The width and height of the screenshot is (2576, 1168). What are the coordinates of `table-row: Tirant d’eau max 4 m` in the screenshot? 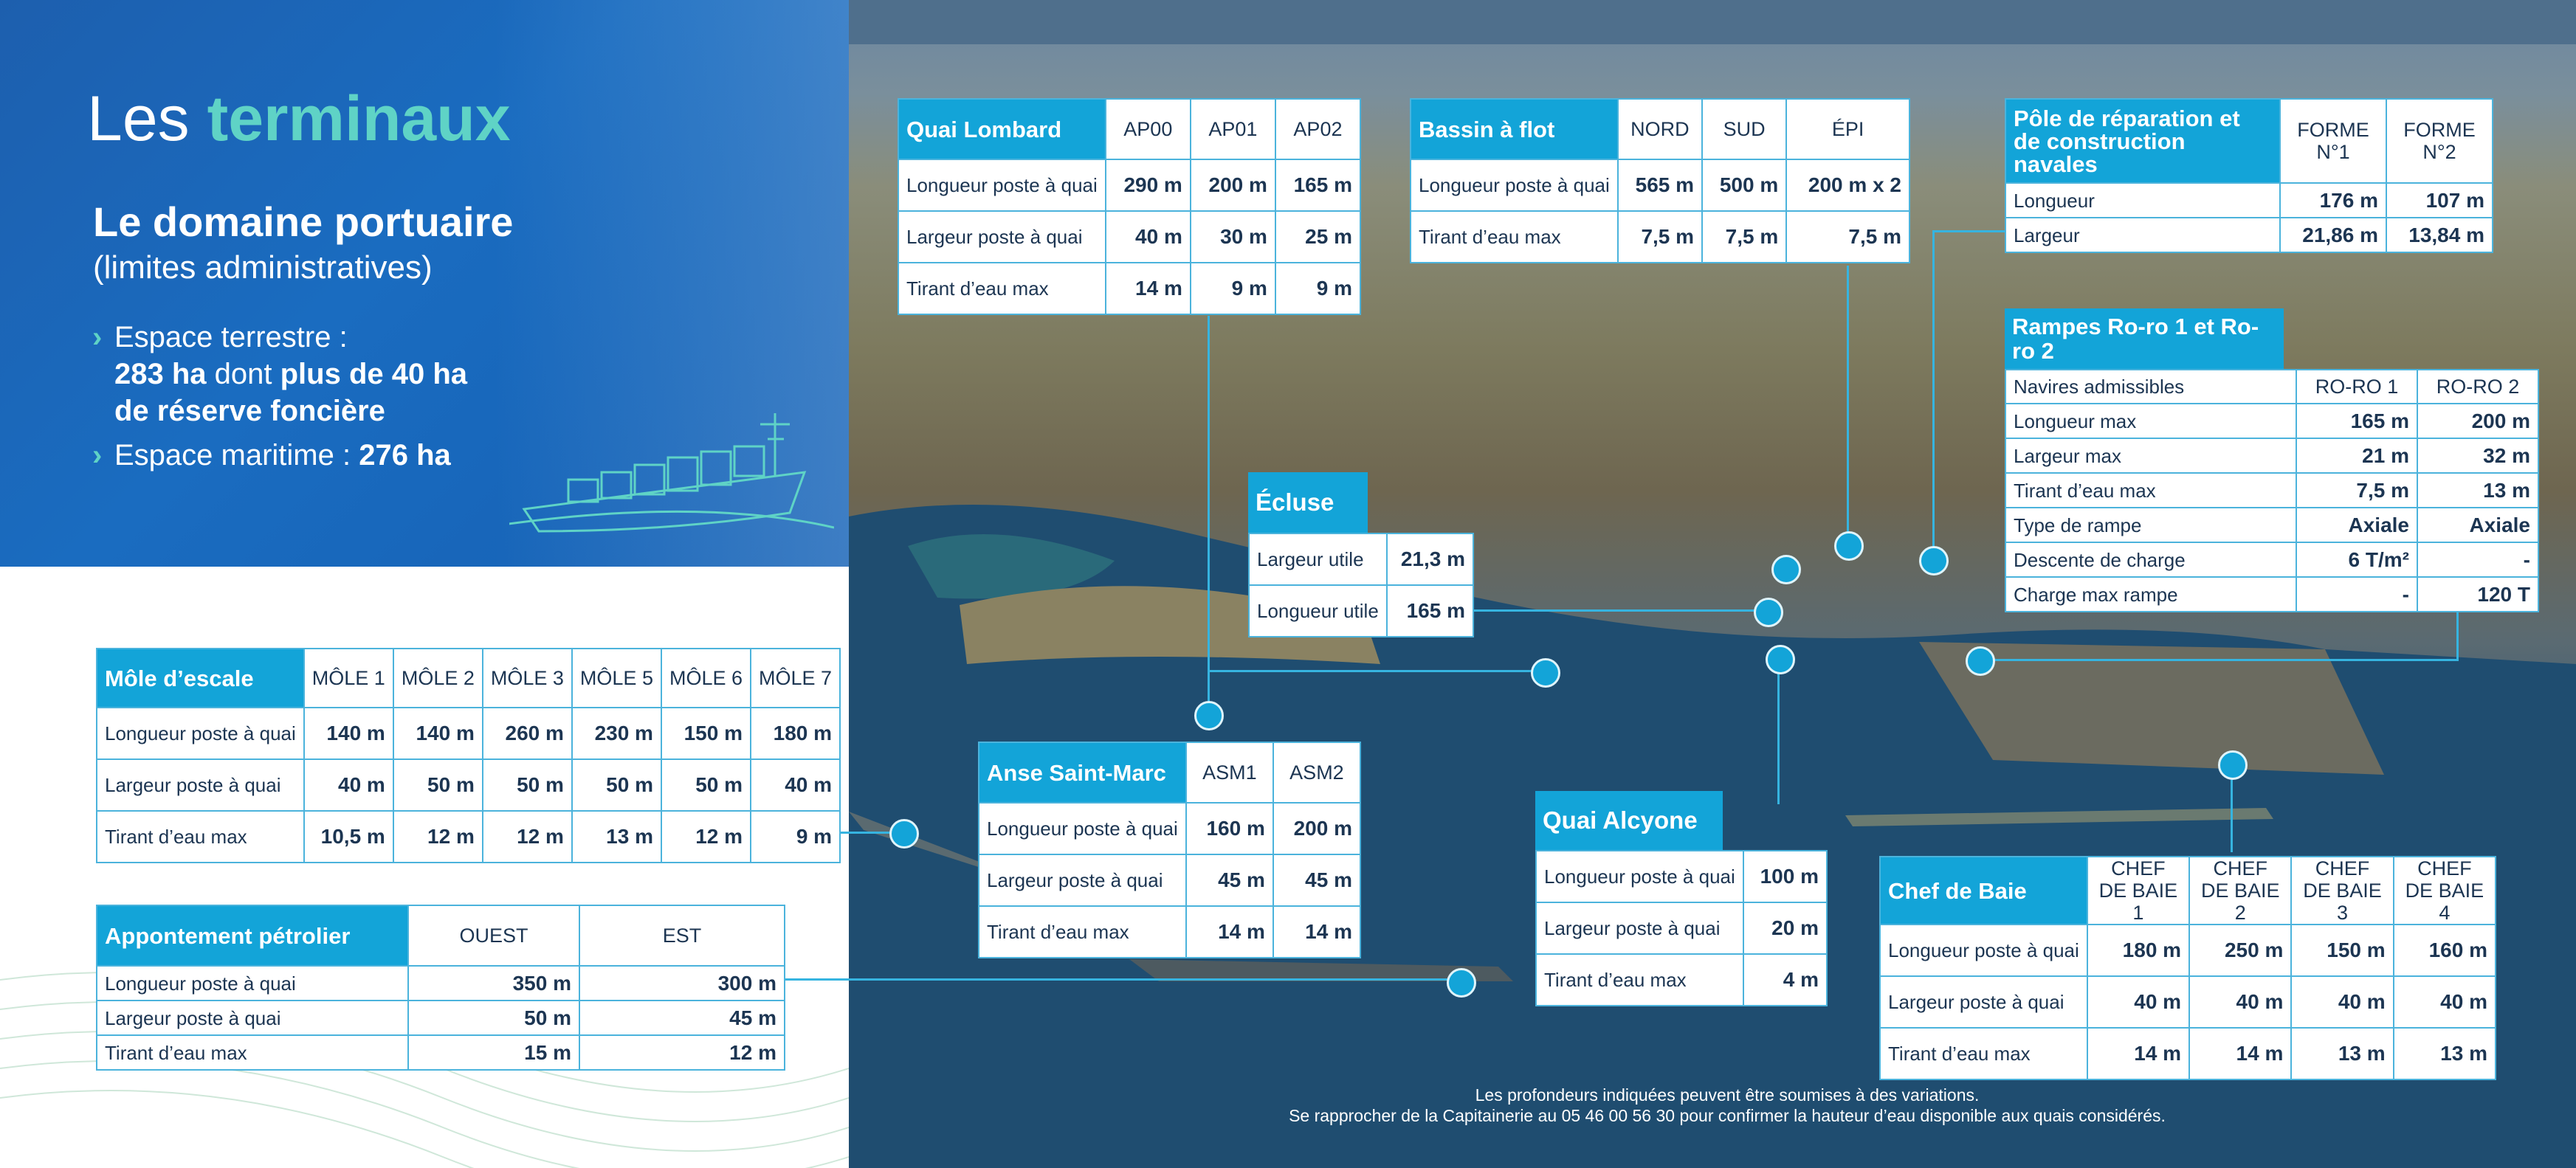 It's located at (1682, 979).